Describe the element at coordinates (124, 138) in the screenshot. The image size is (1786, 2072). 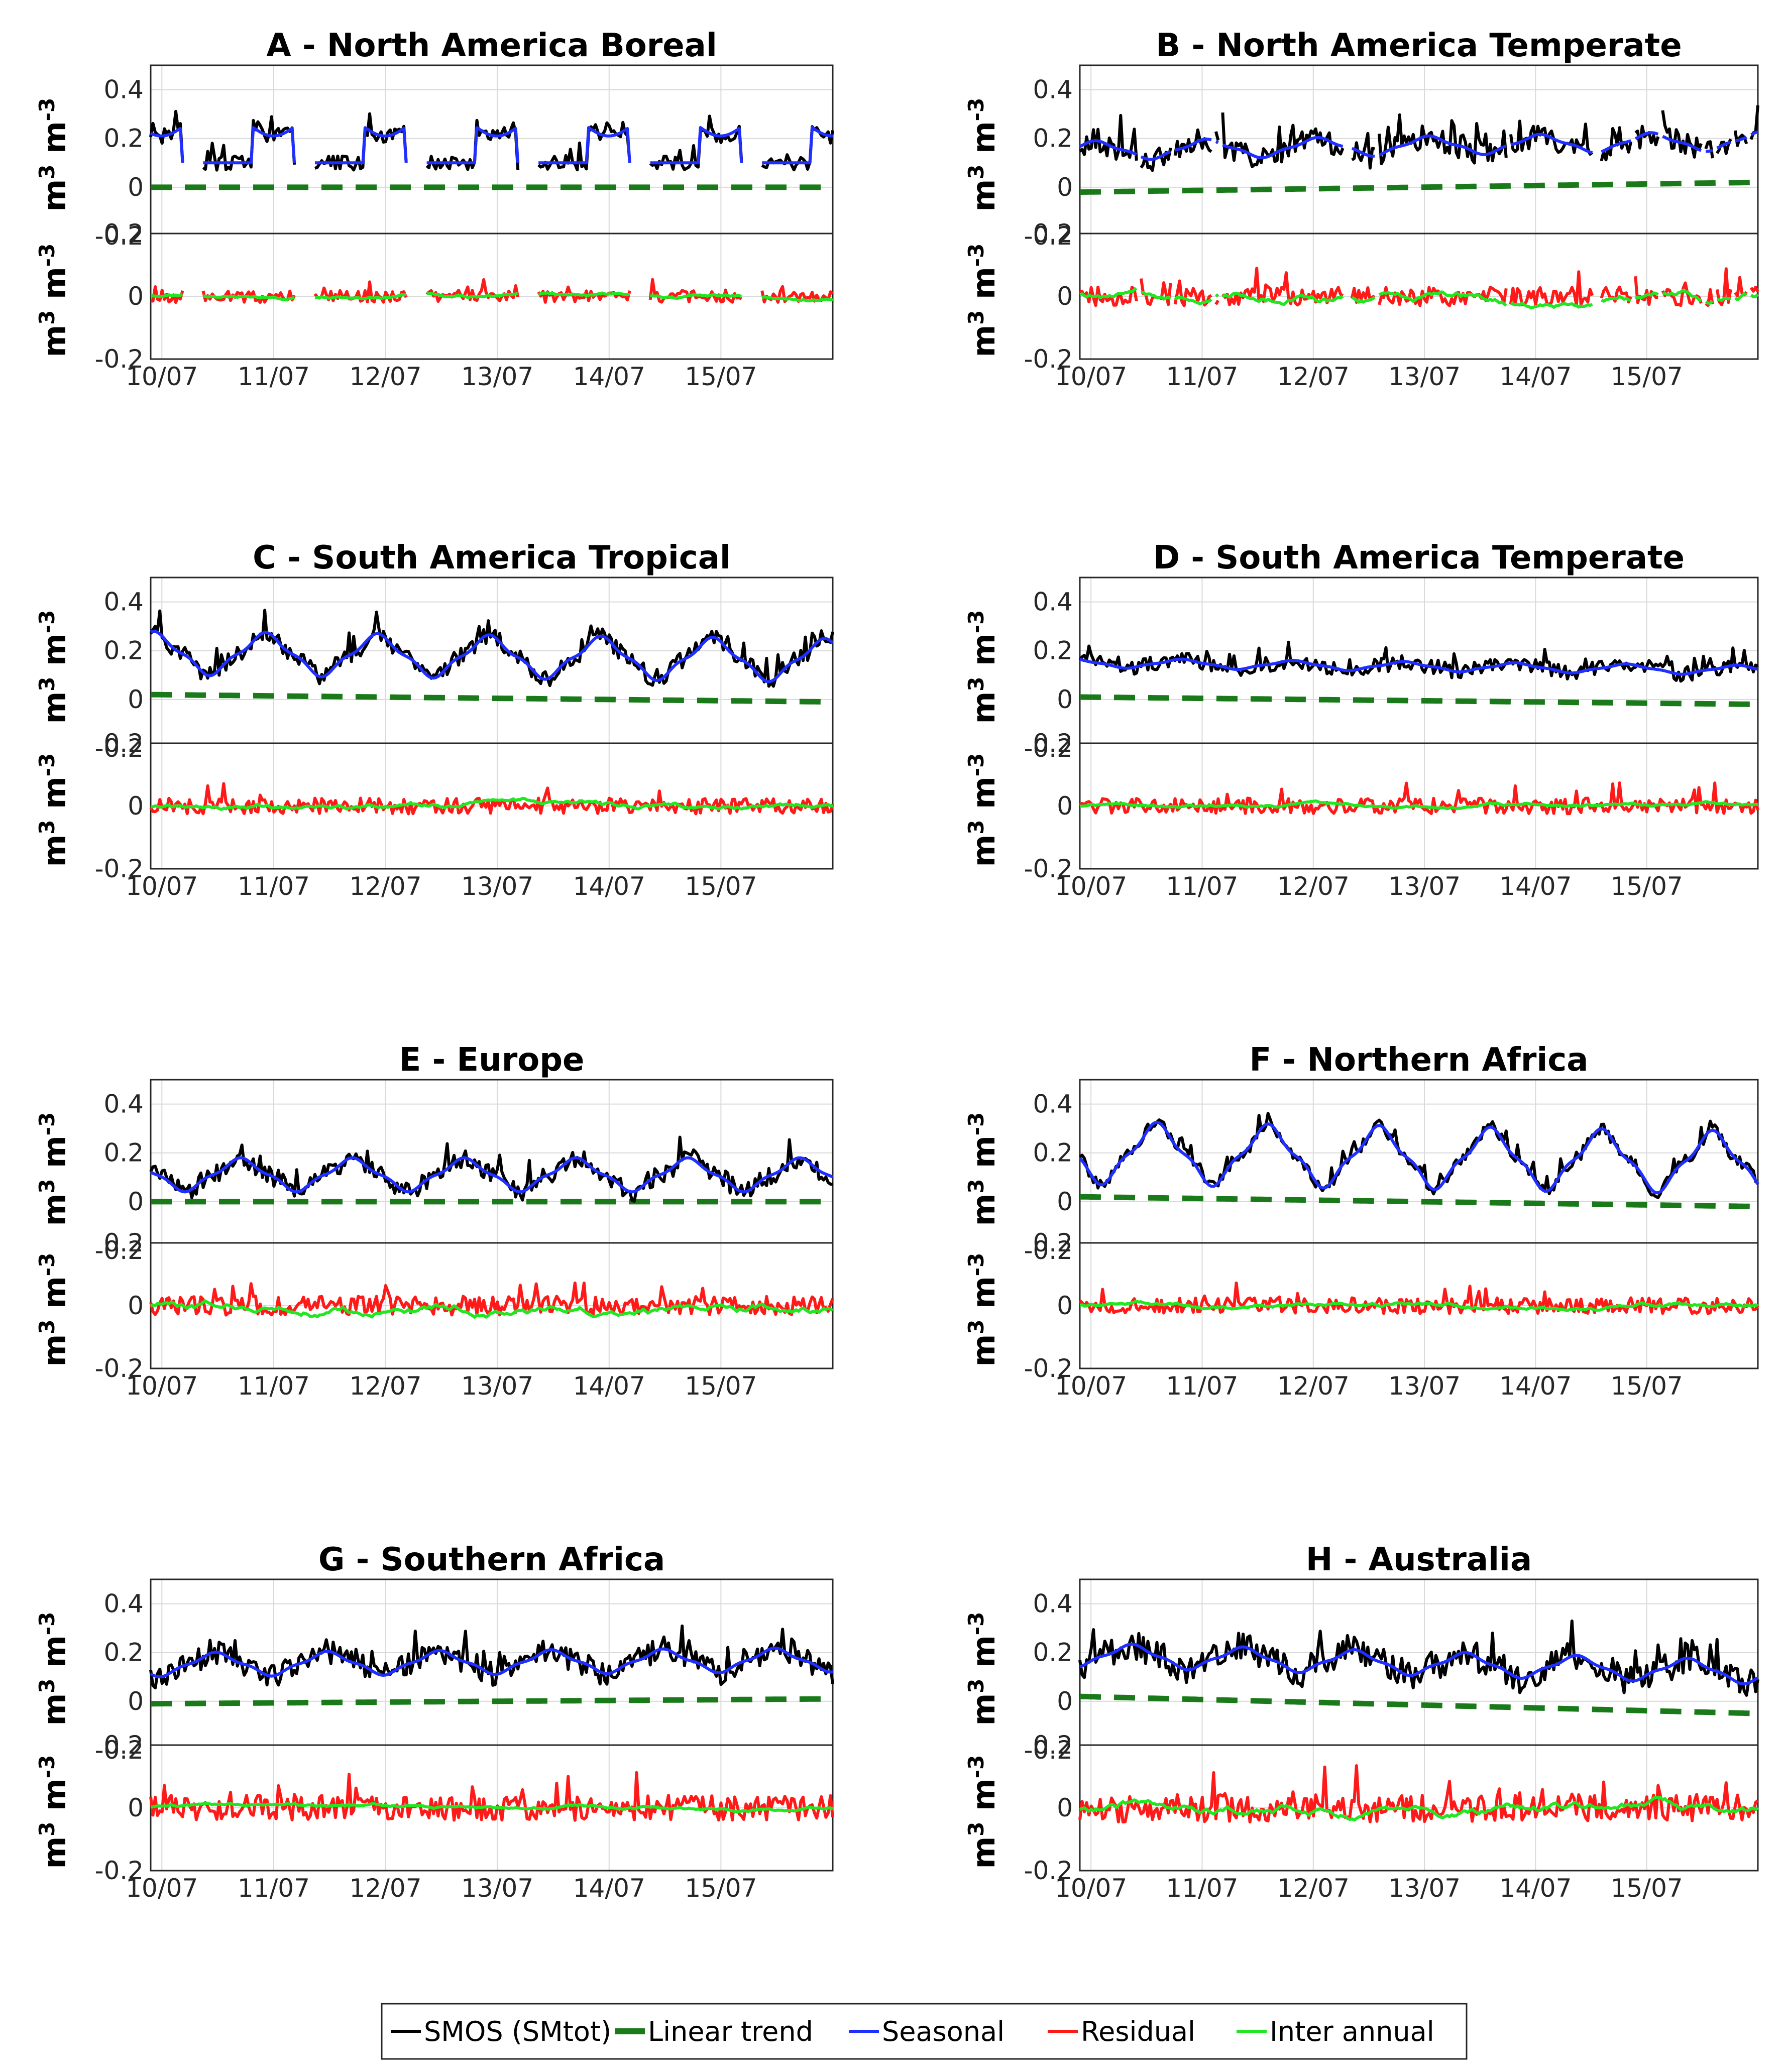
I see `ytick-label-A-top: 0.2` at that location.